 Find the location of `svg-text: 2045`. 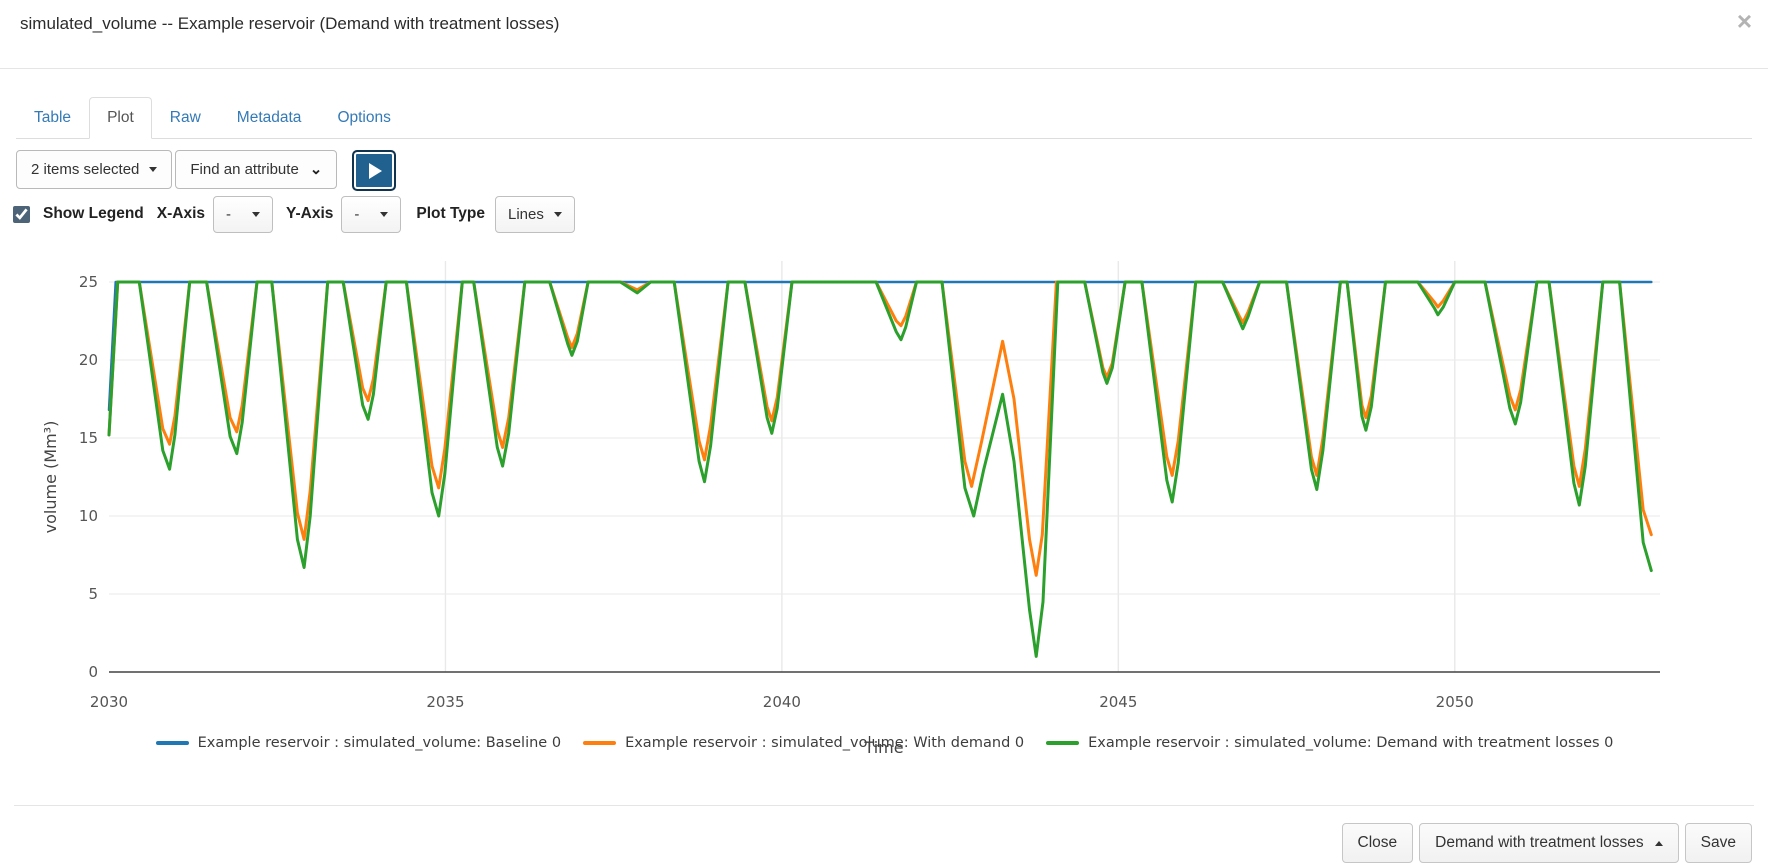

svg-text: 2045 is located at coordinates (1118, 702).